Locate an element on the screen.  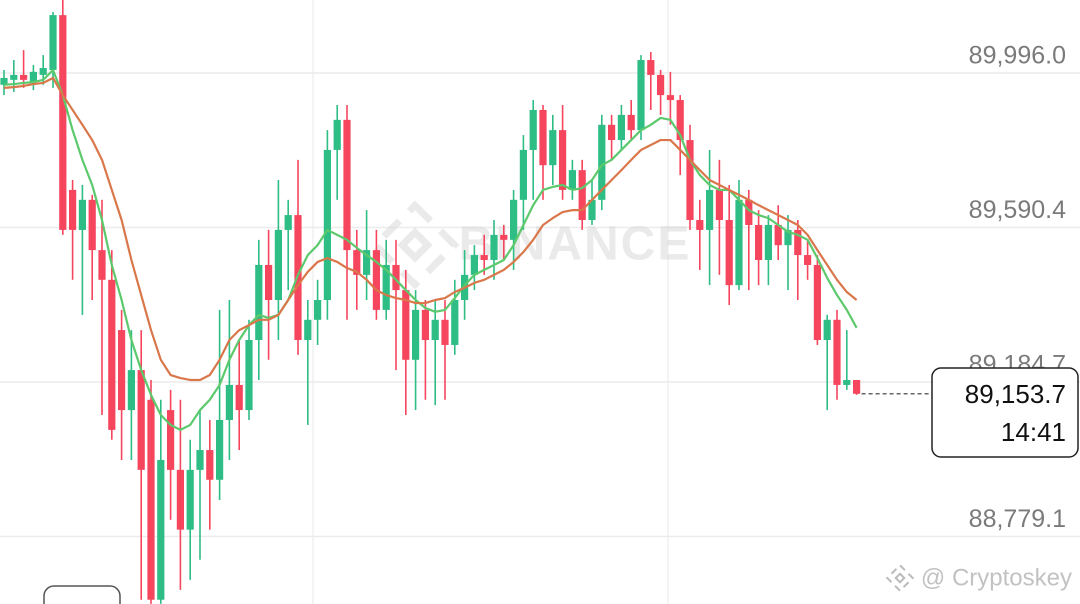
countdown: 14:41 is located at coordinates (1033, 432).